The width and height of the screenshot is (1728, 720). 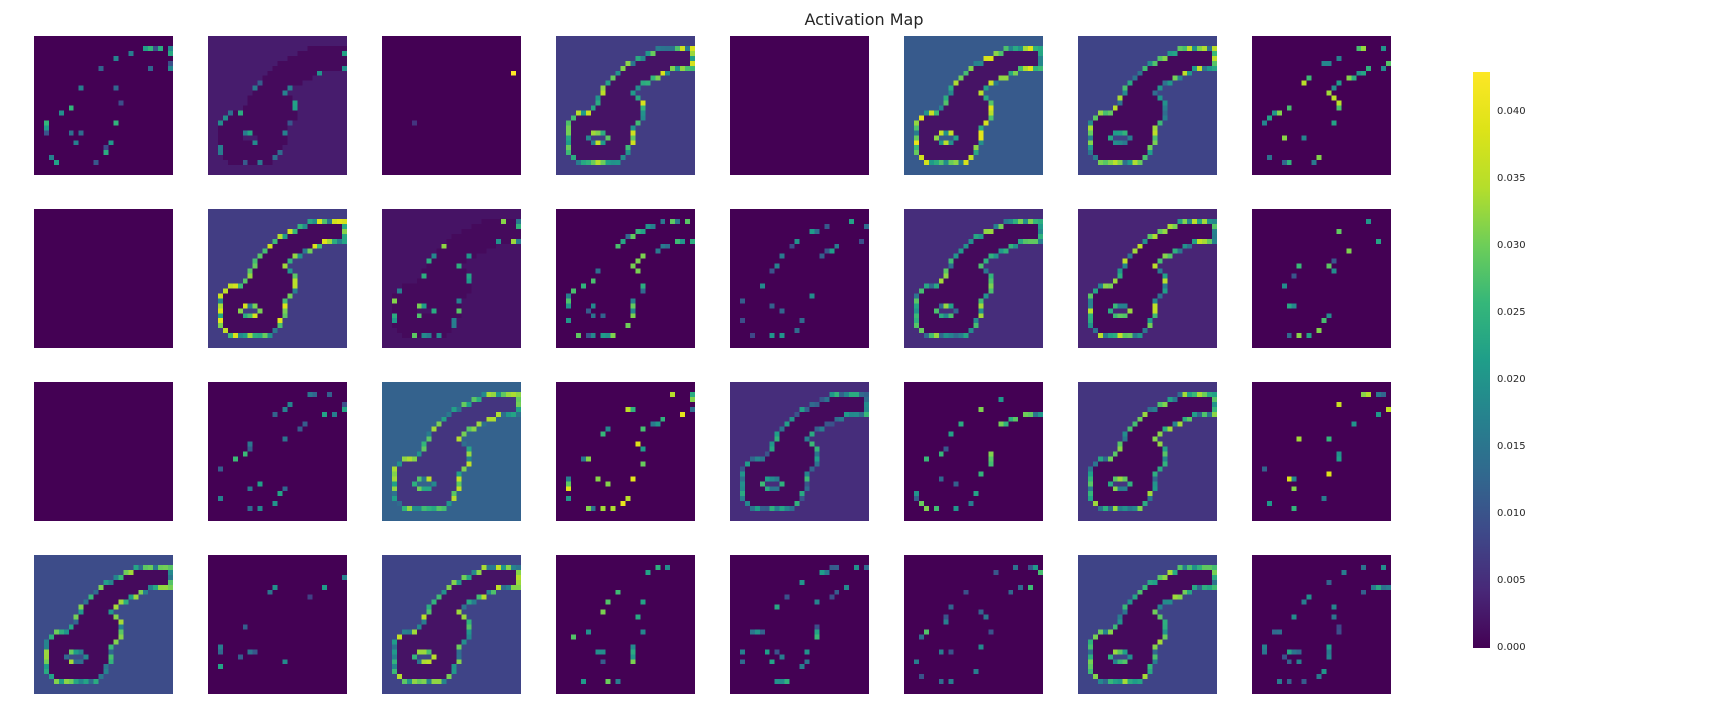 I want to click on chart-title: Activation Map, so click(x=864, y=19).